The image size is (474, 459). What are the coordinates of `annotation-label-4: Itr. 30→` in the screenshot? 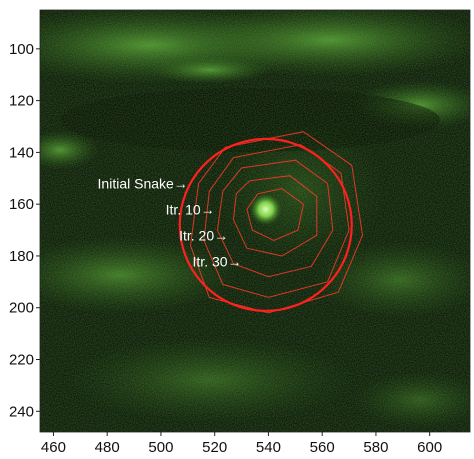 It's located at (217, 261).